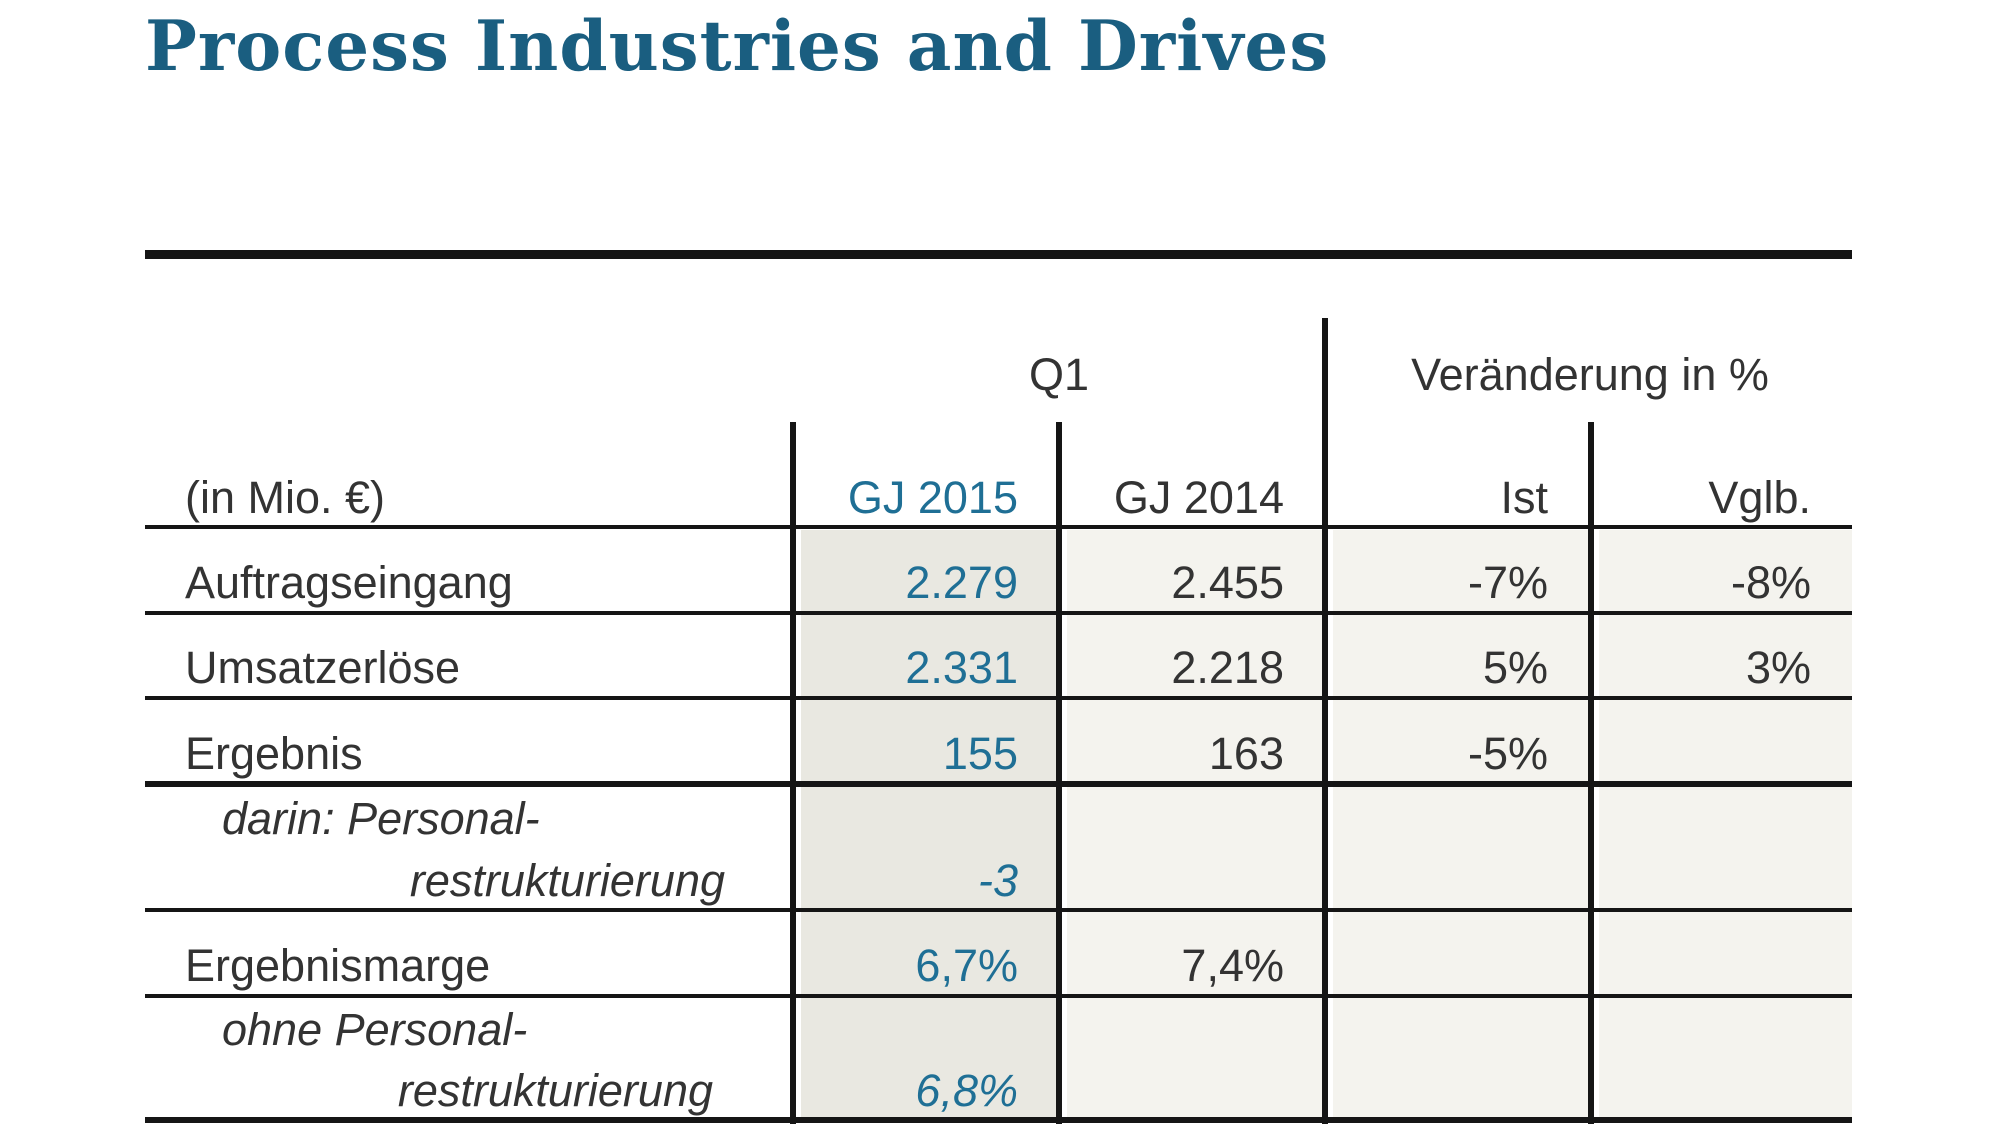 The height and width of the screenshot is (1124, 2000). What do you see at coordinates (338, 965) in the screenshot?
I see `row-label: Ergebnismarge` at bounding box center [338, 965].